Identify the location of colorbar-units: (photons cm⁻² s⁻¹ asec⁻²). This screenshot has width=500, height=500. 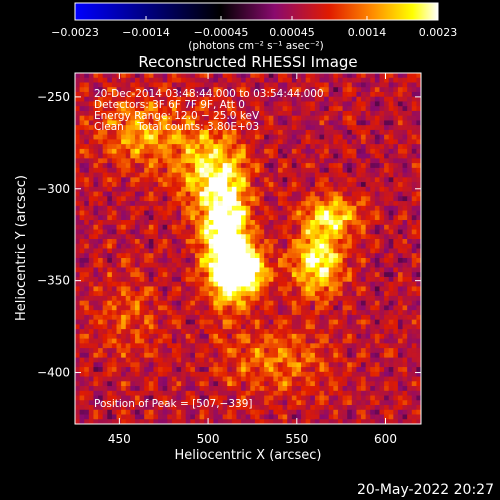
(255, 46).